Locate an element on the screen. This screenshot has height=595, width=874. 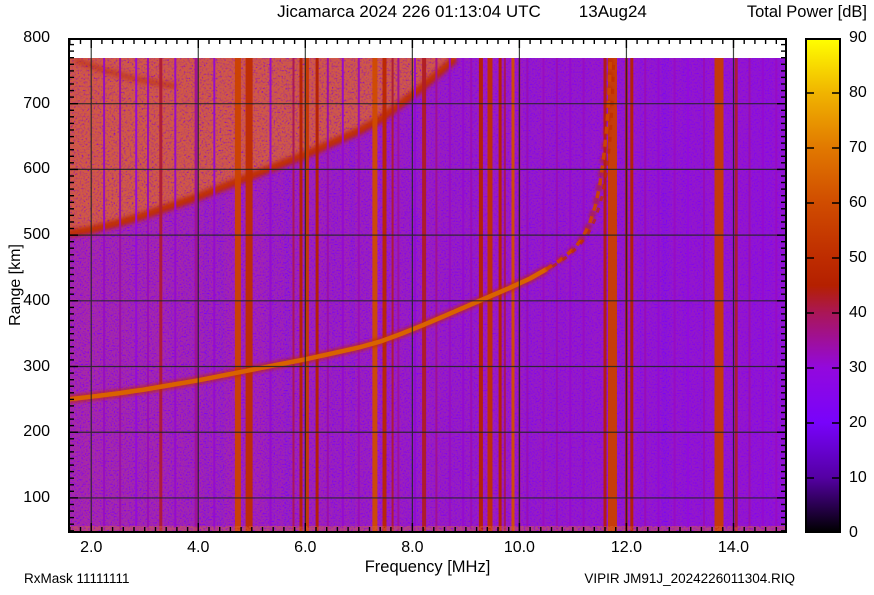
colorbar is located at coordinates (823, 285).